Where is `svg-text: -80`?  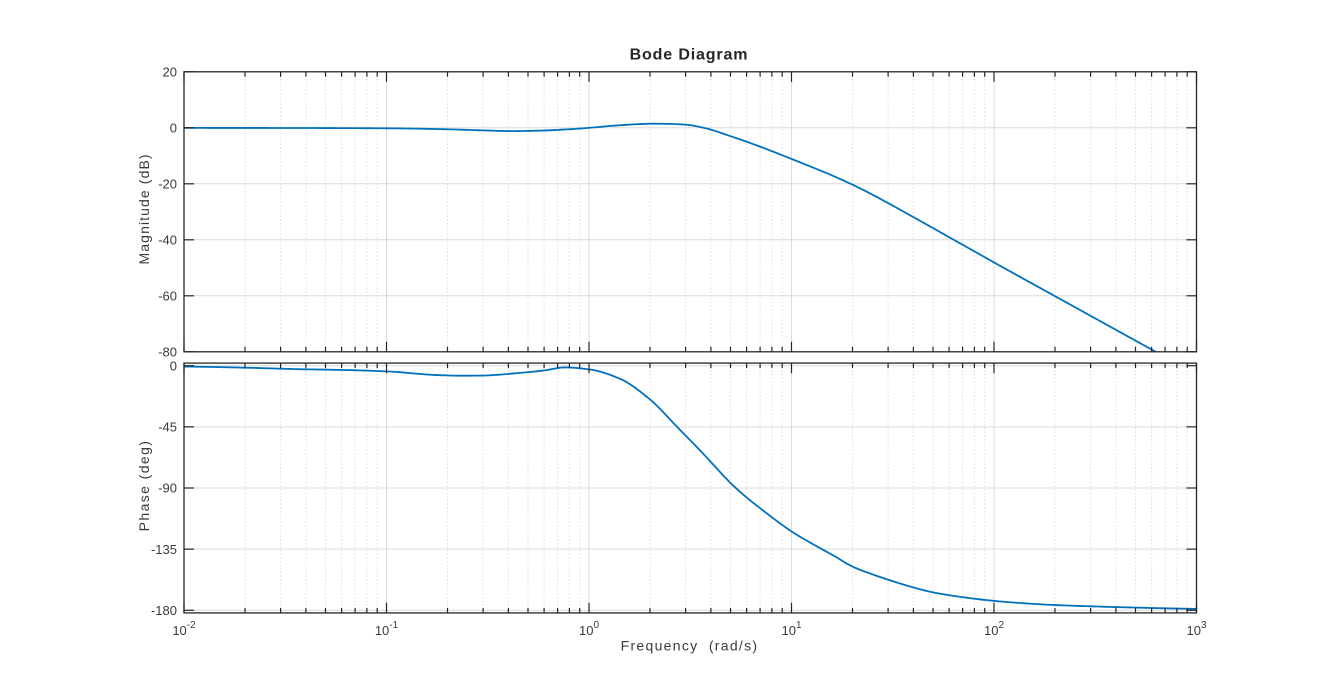 svg-text: -80 is located at coordinates (167, 351).